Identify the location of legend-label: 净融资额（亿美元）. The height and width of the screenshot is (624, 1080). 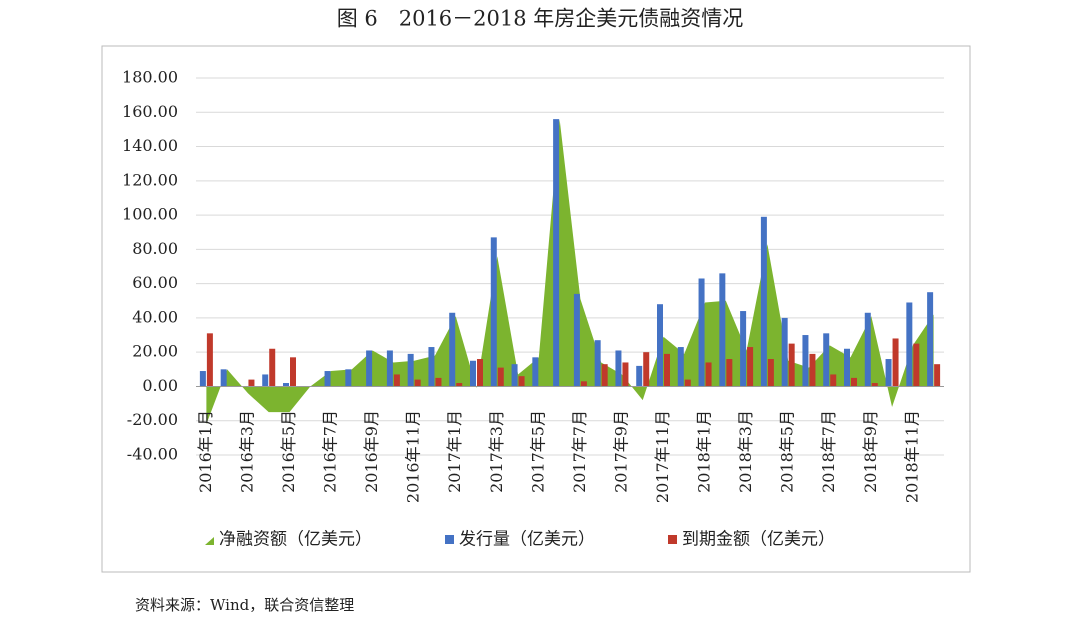
(295, 540).